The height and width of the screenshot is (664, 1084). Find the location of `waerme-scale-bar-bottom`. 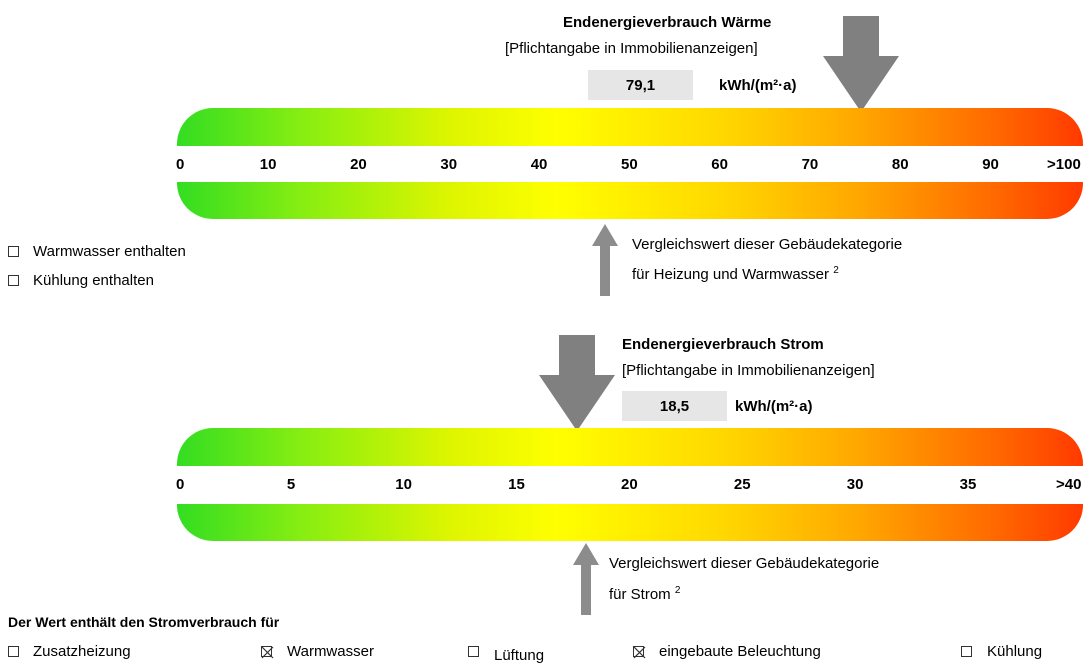

waerme-scale-bar-bottom is located at coordinates (630, 200).